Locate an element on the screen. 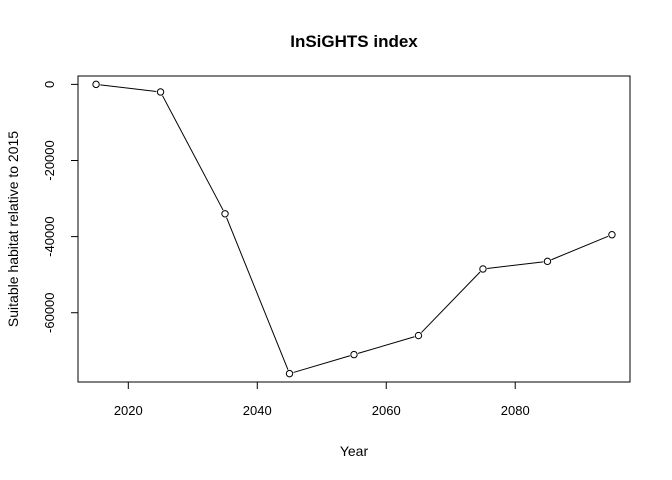 The height and width of the screenshot is (480, 672). y-tick-label: -20000 is located at coordinates (49, 160).